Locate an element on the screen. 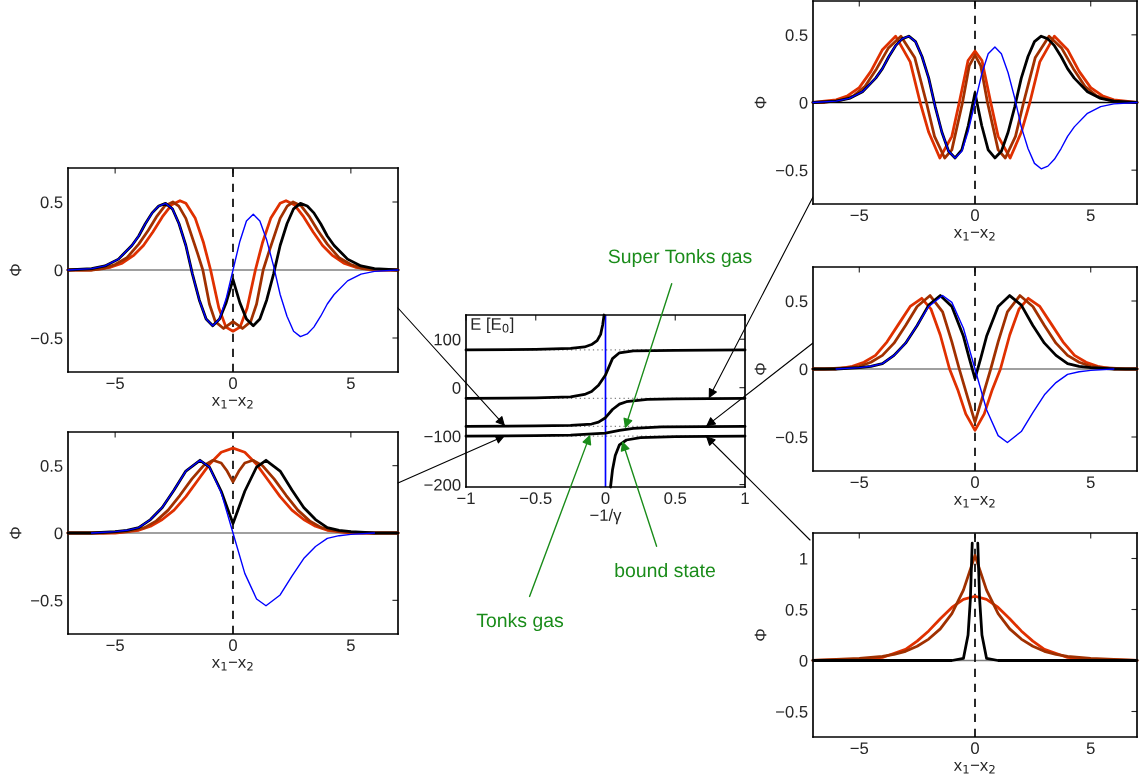 The image size is (1139, 782). y-tick-label: −200 is located at coordinates (442, 484).